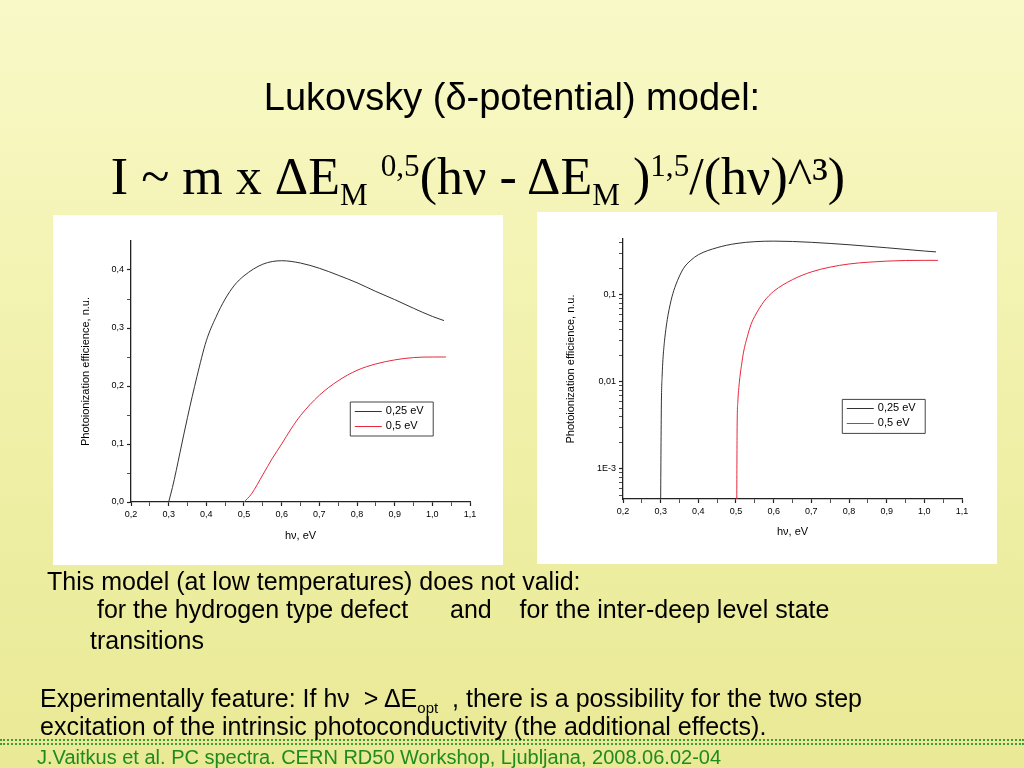  What do you see at coordinates (606, 468) in the screenshot?
I see `y-tick-label: 1E-3` at bounding box center [606, 468].